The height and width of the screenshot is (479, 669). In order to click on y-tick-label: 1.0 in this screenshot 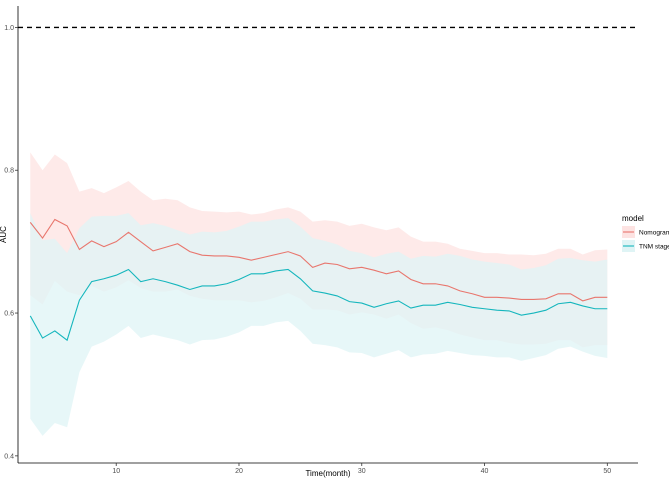, I will do `click(9, 28)`.